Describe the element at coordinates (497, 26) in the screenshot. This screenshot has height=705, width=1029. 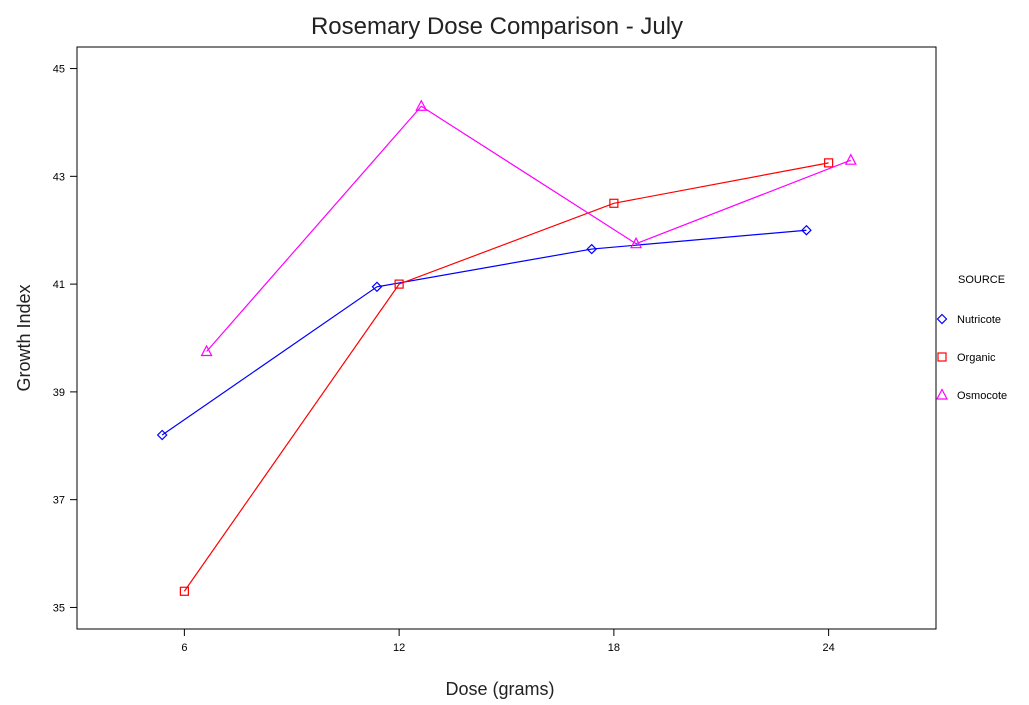
I see `chart-title: Rosemary Dose Comparison - July` at that location.